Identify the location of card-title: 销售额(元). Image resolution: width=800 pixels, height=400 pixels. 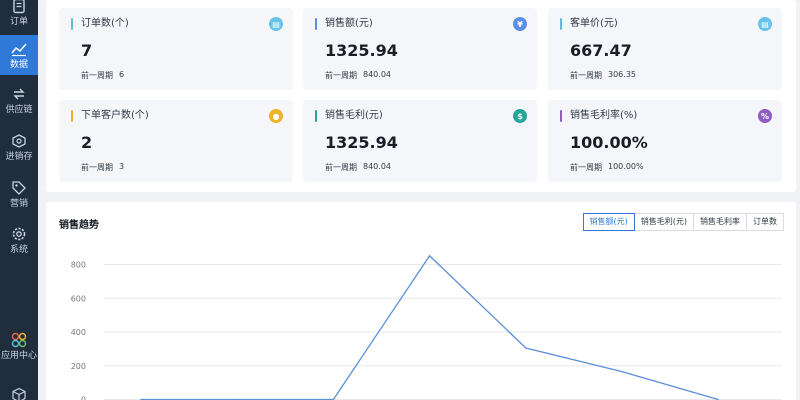
(349, 23).